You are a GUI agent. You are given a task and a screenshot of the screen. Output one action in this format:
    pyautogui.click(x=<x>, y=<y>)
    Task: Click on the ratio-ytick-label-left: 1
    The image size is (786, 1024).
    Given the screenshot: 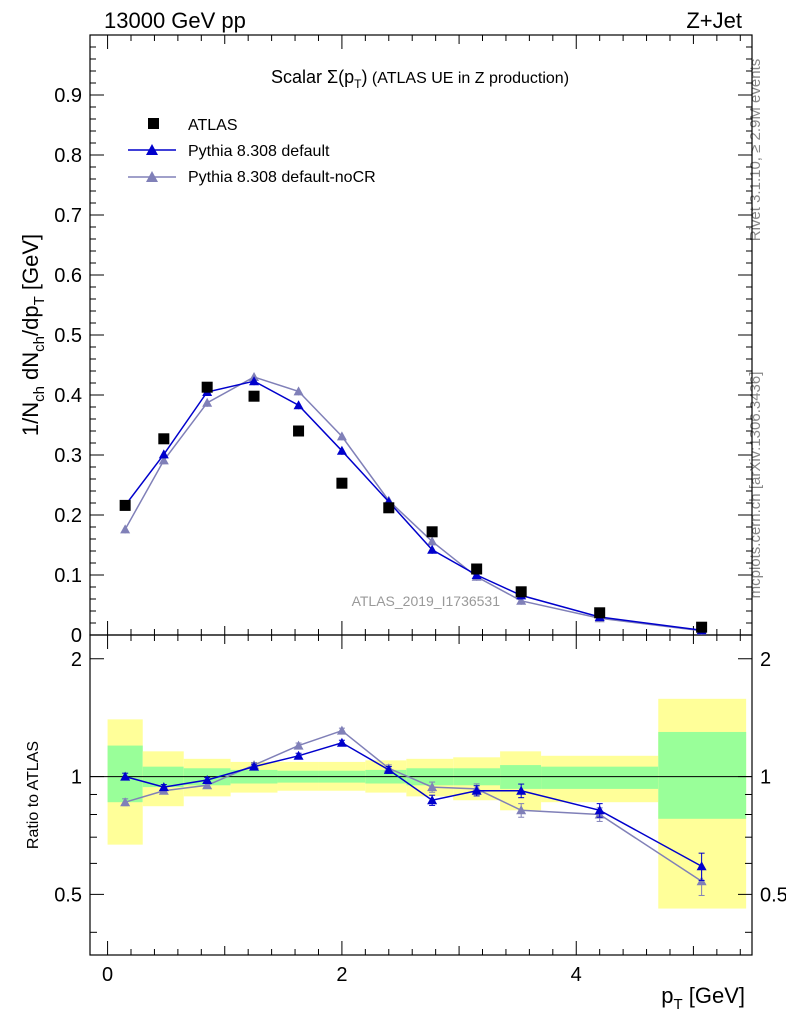 What is the action you would take?
    pyautogui.click(x=76, y=778)
    